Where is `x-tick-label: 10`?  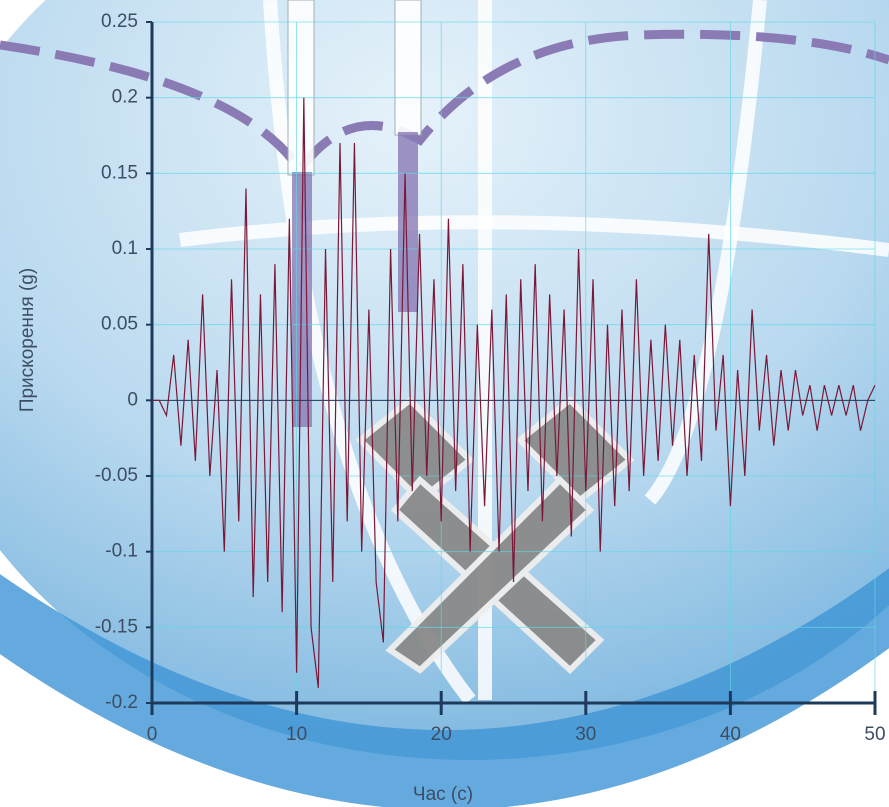
x-tick-label: 10 is located at coordinates (296, 734).